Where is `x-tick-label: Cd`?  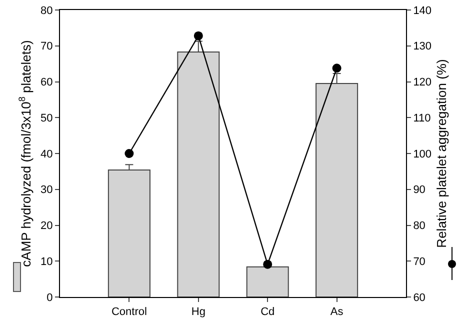
x-tick-label: Cd is located at coordinates (267, 312).